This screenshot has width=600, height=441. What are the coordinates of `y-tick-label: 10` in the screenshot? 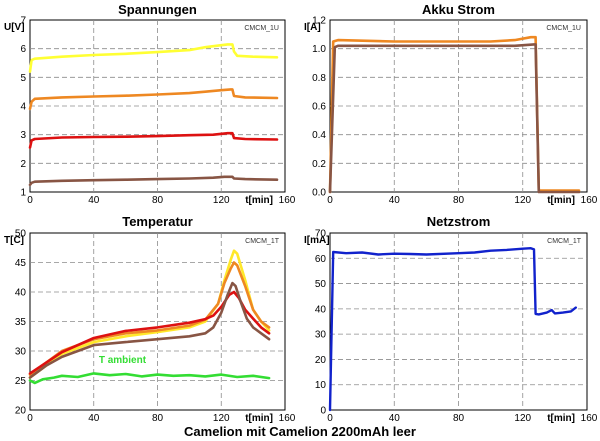 It's located at (321, 385).